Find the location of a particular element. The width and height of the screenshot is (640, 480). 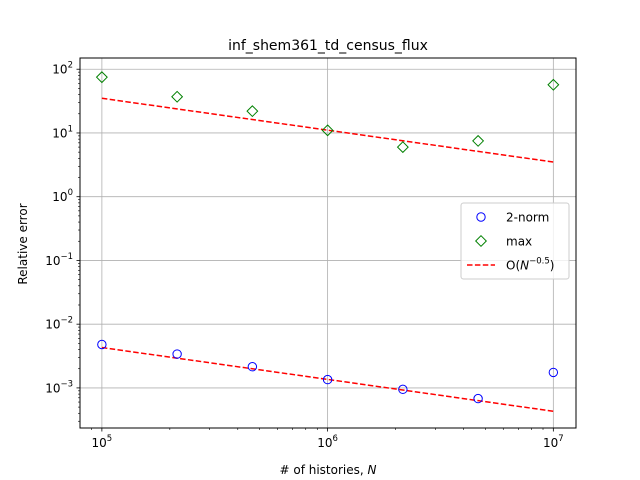

legend-label-1: max is located at coordinates (519, 242).